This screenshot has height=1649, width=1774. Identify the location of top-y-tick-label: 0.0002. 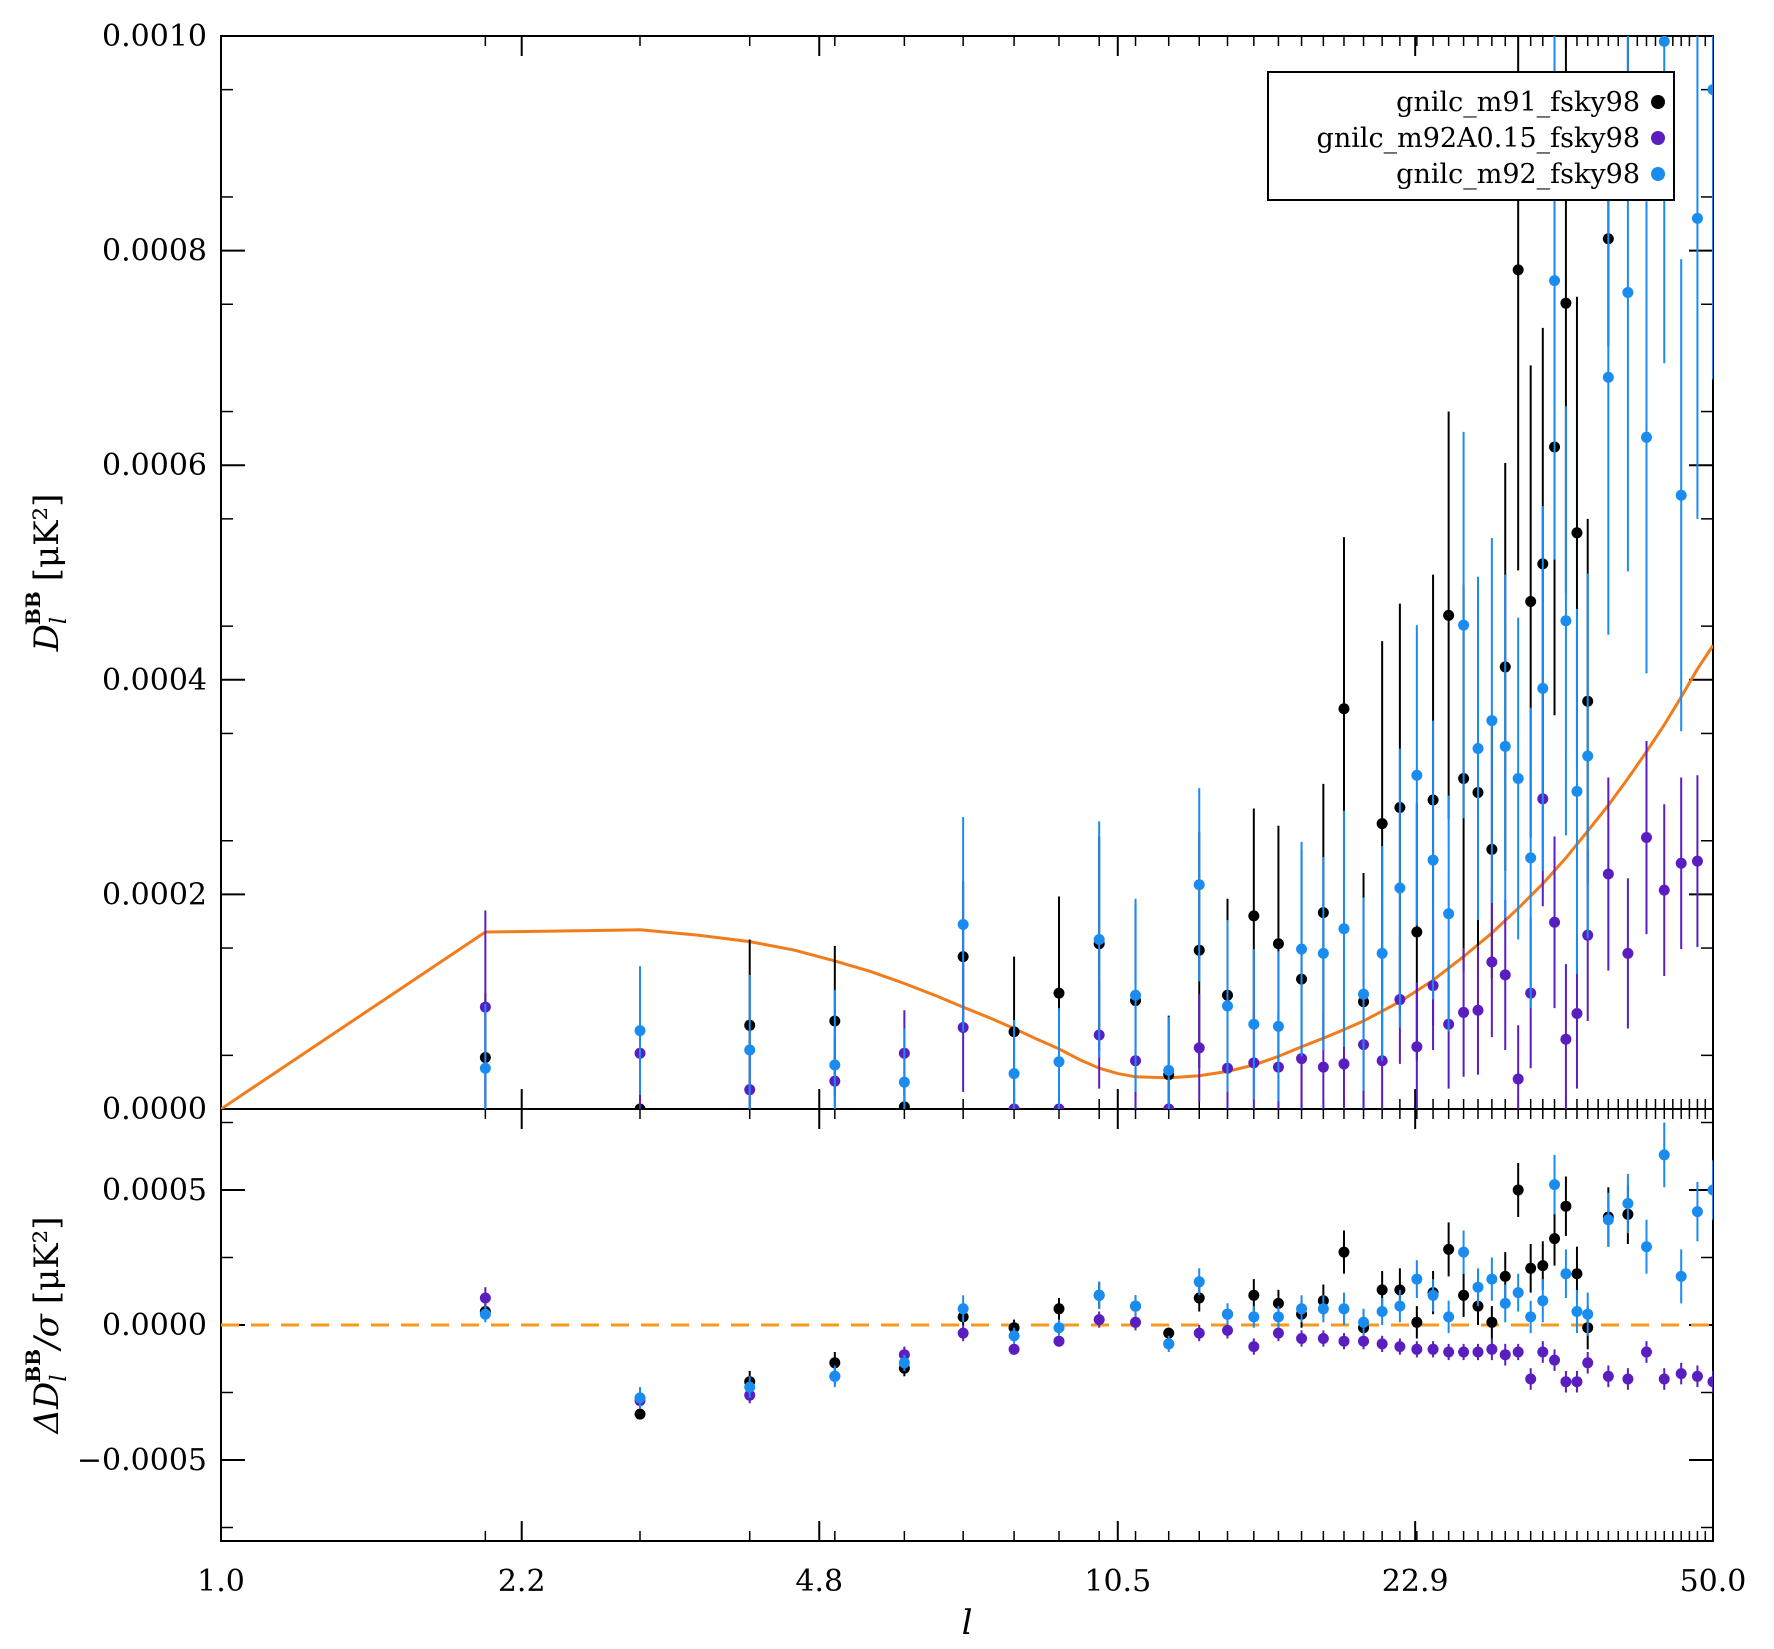
(154, 894).